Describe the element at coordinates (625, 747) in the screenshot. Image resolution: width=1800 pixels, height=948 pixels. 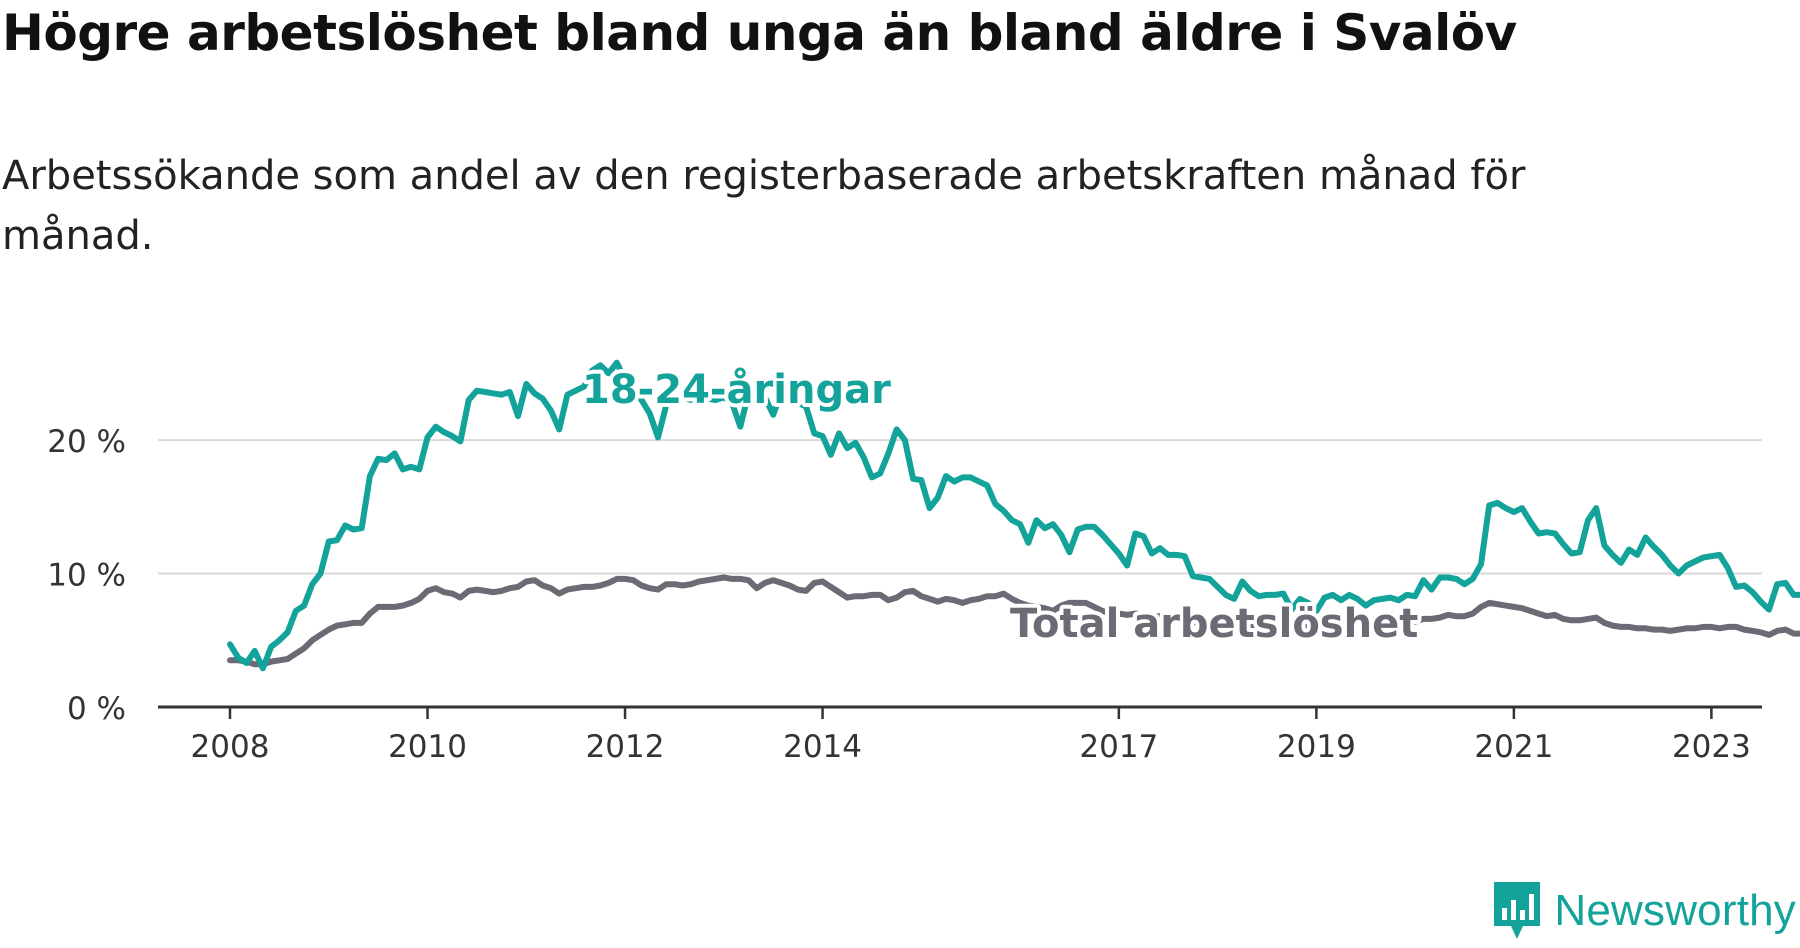
I see `x-tick-label: 2012` at that location.